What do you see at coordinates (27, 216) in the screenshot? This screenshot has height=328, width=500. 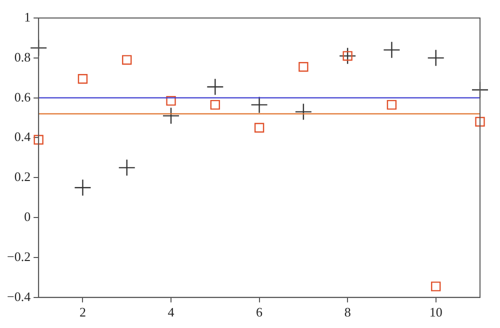 I see `y-tick-label: 0` at bounding box center [27, 216].